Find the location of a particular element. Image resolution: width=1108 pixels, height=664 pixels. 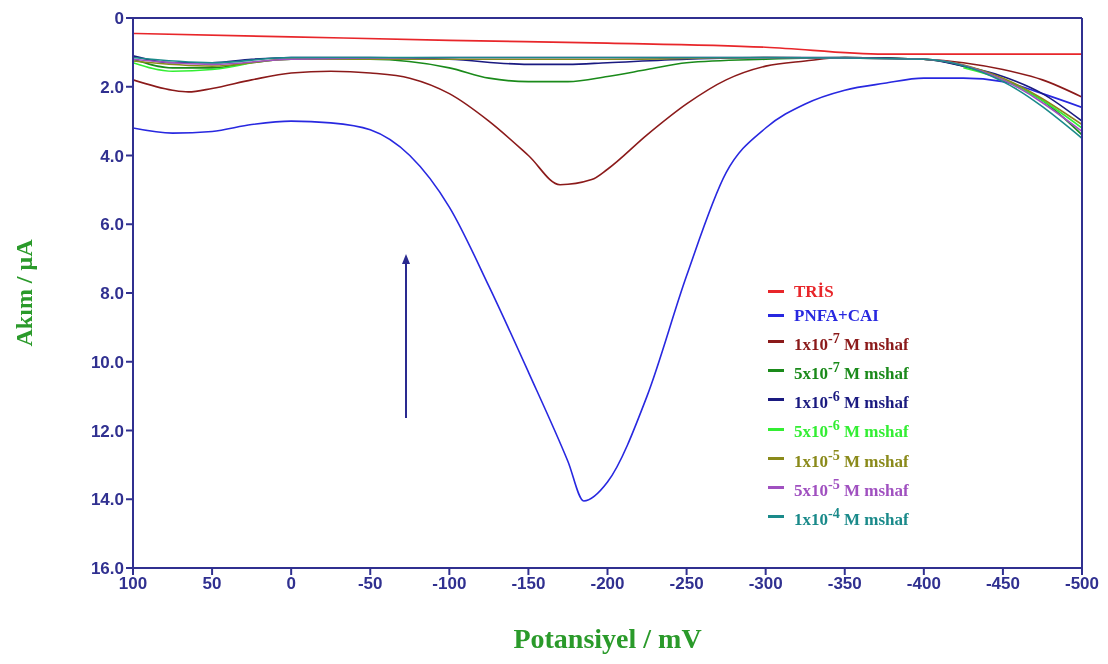

legend-label: 1x10$^{-5}$ M mshaf is located at coordinates (851, 459).